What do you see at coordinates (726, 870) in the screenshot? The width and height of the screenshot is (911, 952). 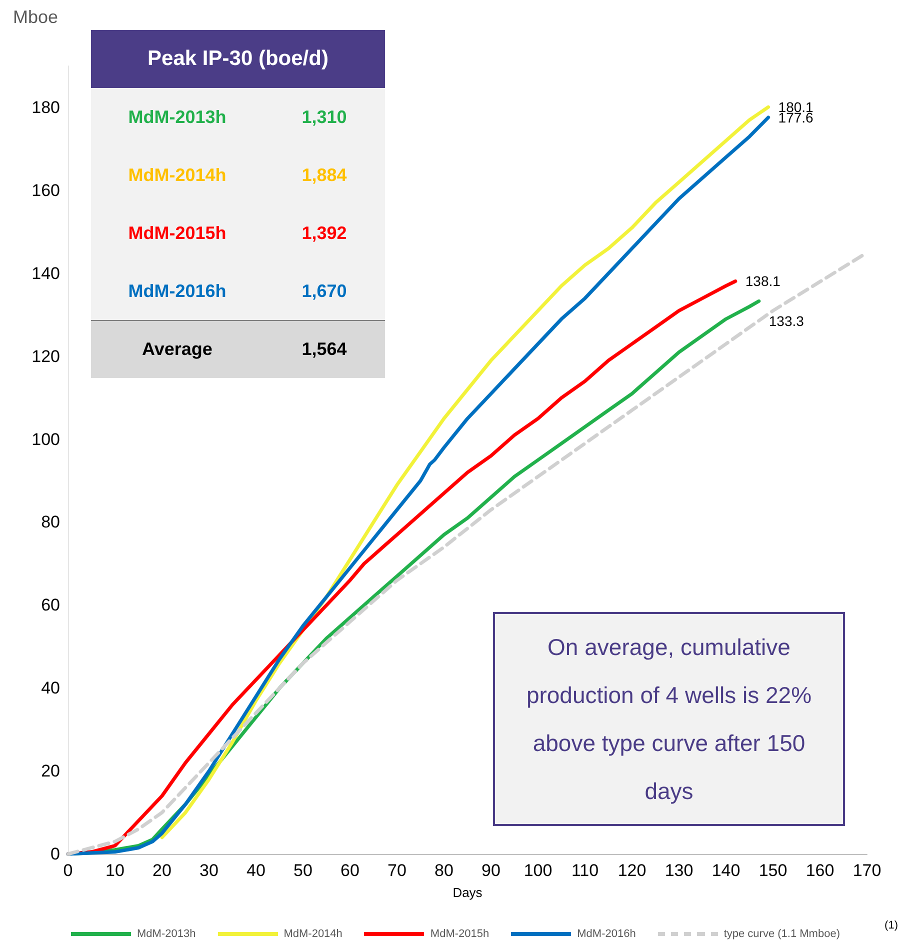 I see `x-tick-label: 140` at bounding box center [726, 870].